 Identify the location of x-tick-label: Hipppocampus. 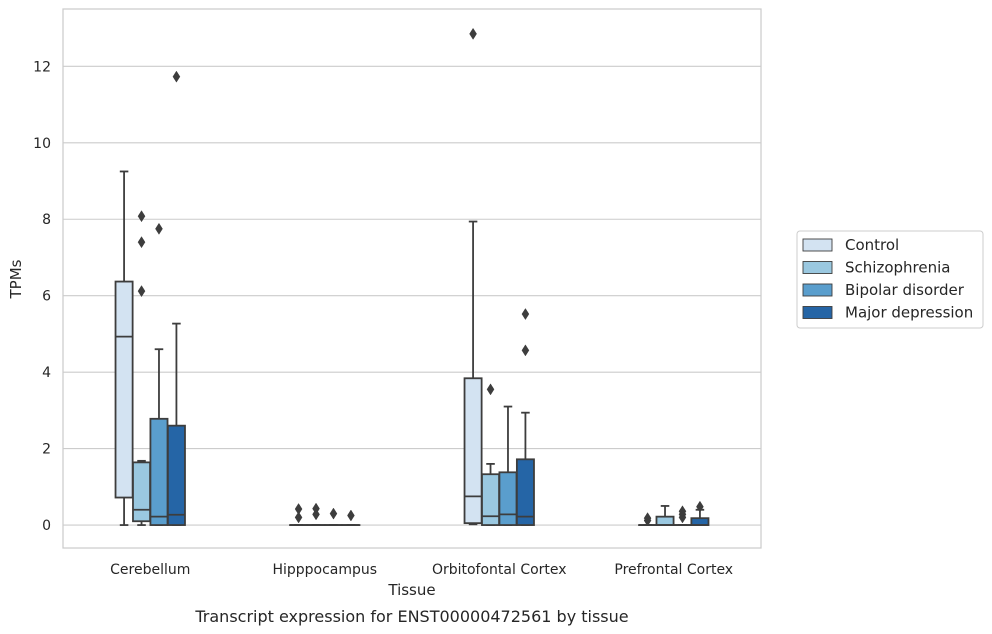
(324, 570).